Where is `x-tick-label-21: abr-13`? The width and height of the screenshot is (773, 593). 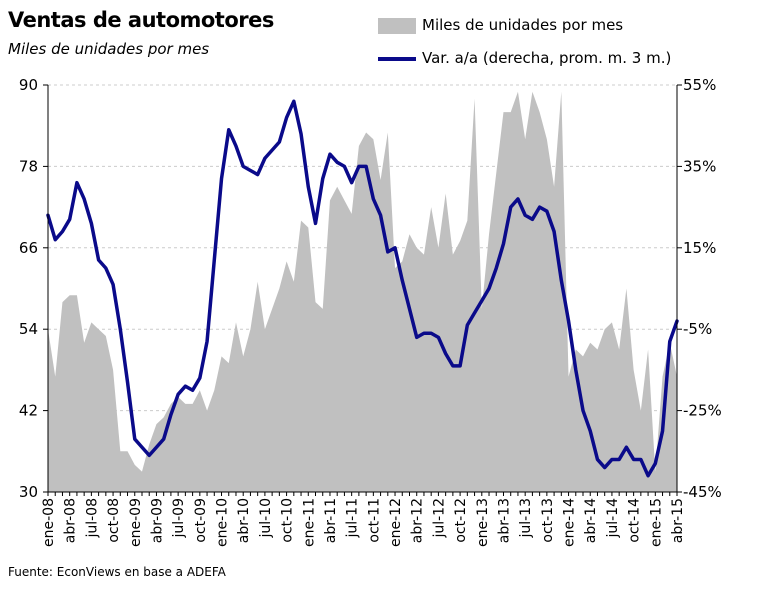 x-tick-label-21: abr-13 is located at coordinates (504, 520).